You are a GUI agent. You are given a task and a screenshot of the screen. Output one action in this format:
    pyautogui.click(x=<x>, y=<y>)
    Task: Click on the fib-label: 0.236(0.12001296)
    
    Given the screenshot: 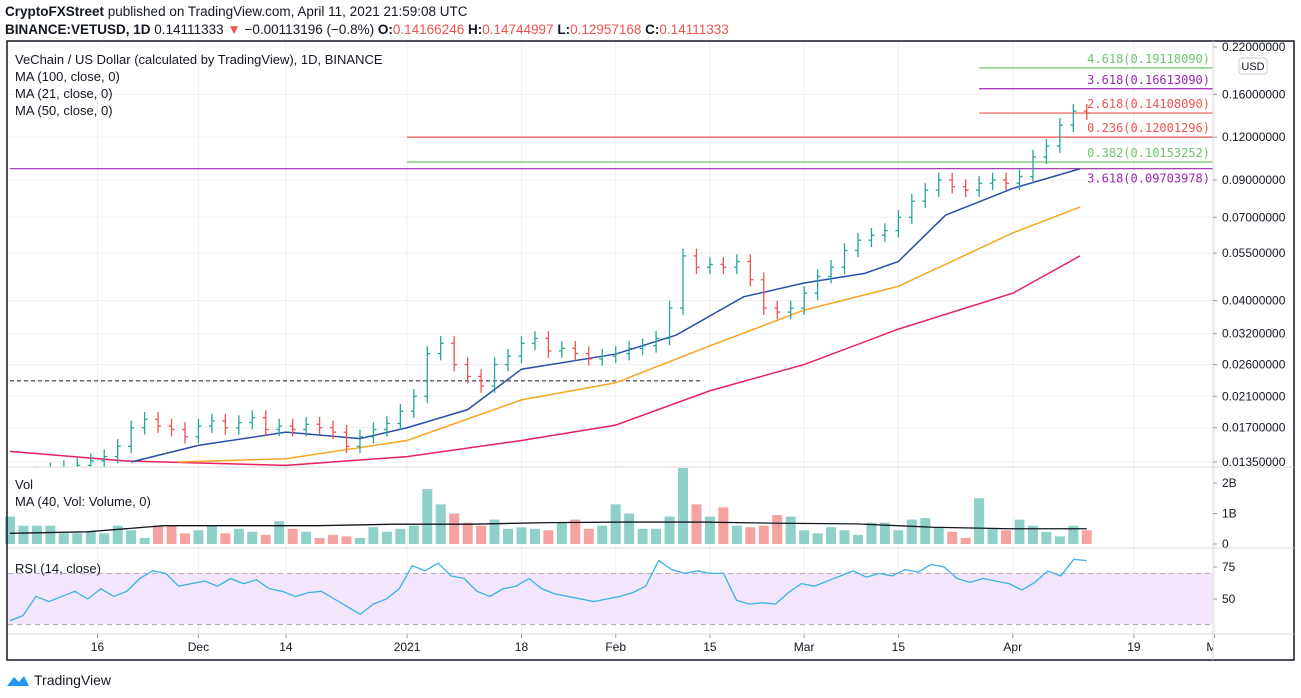 What is the action you would take?
    pyautogui.click(x=1148, y=128)
    